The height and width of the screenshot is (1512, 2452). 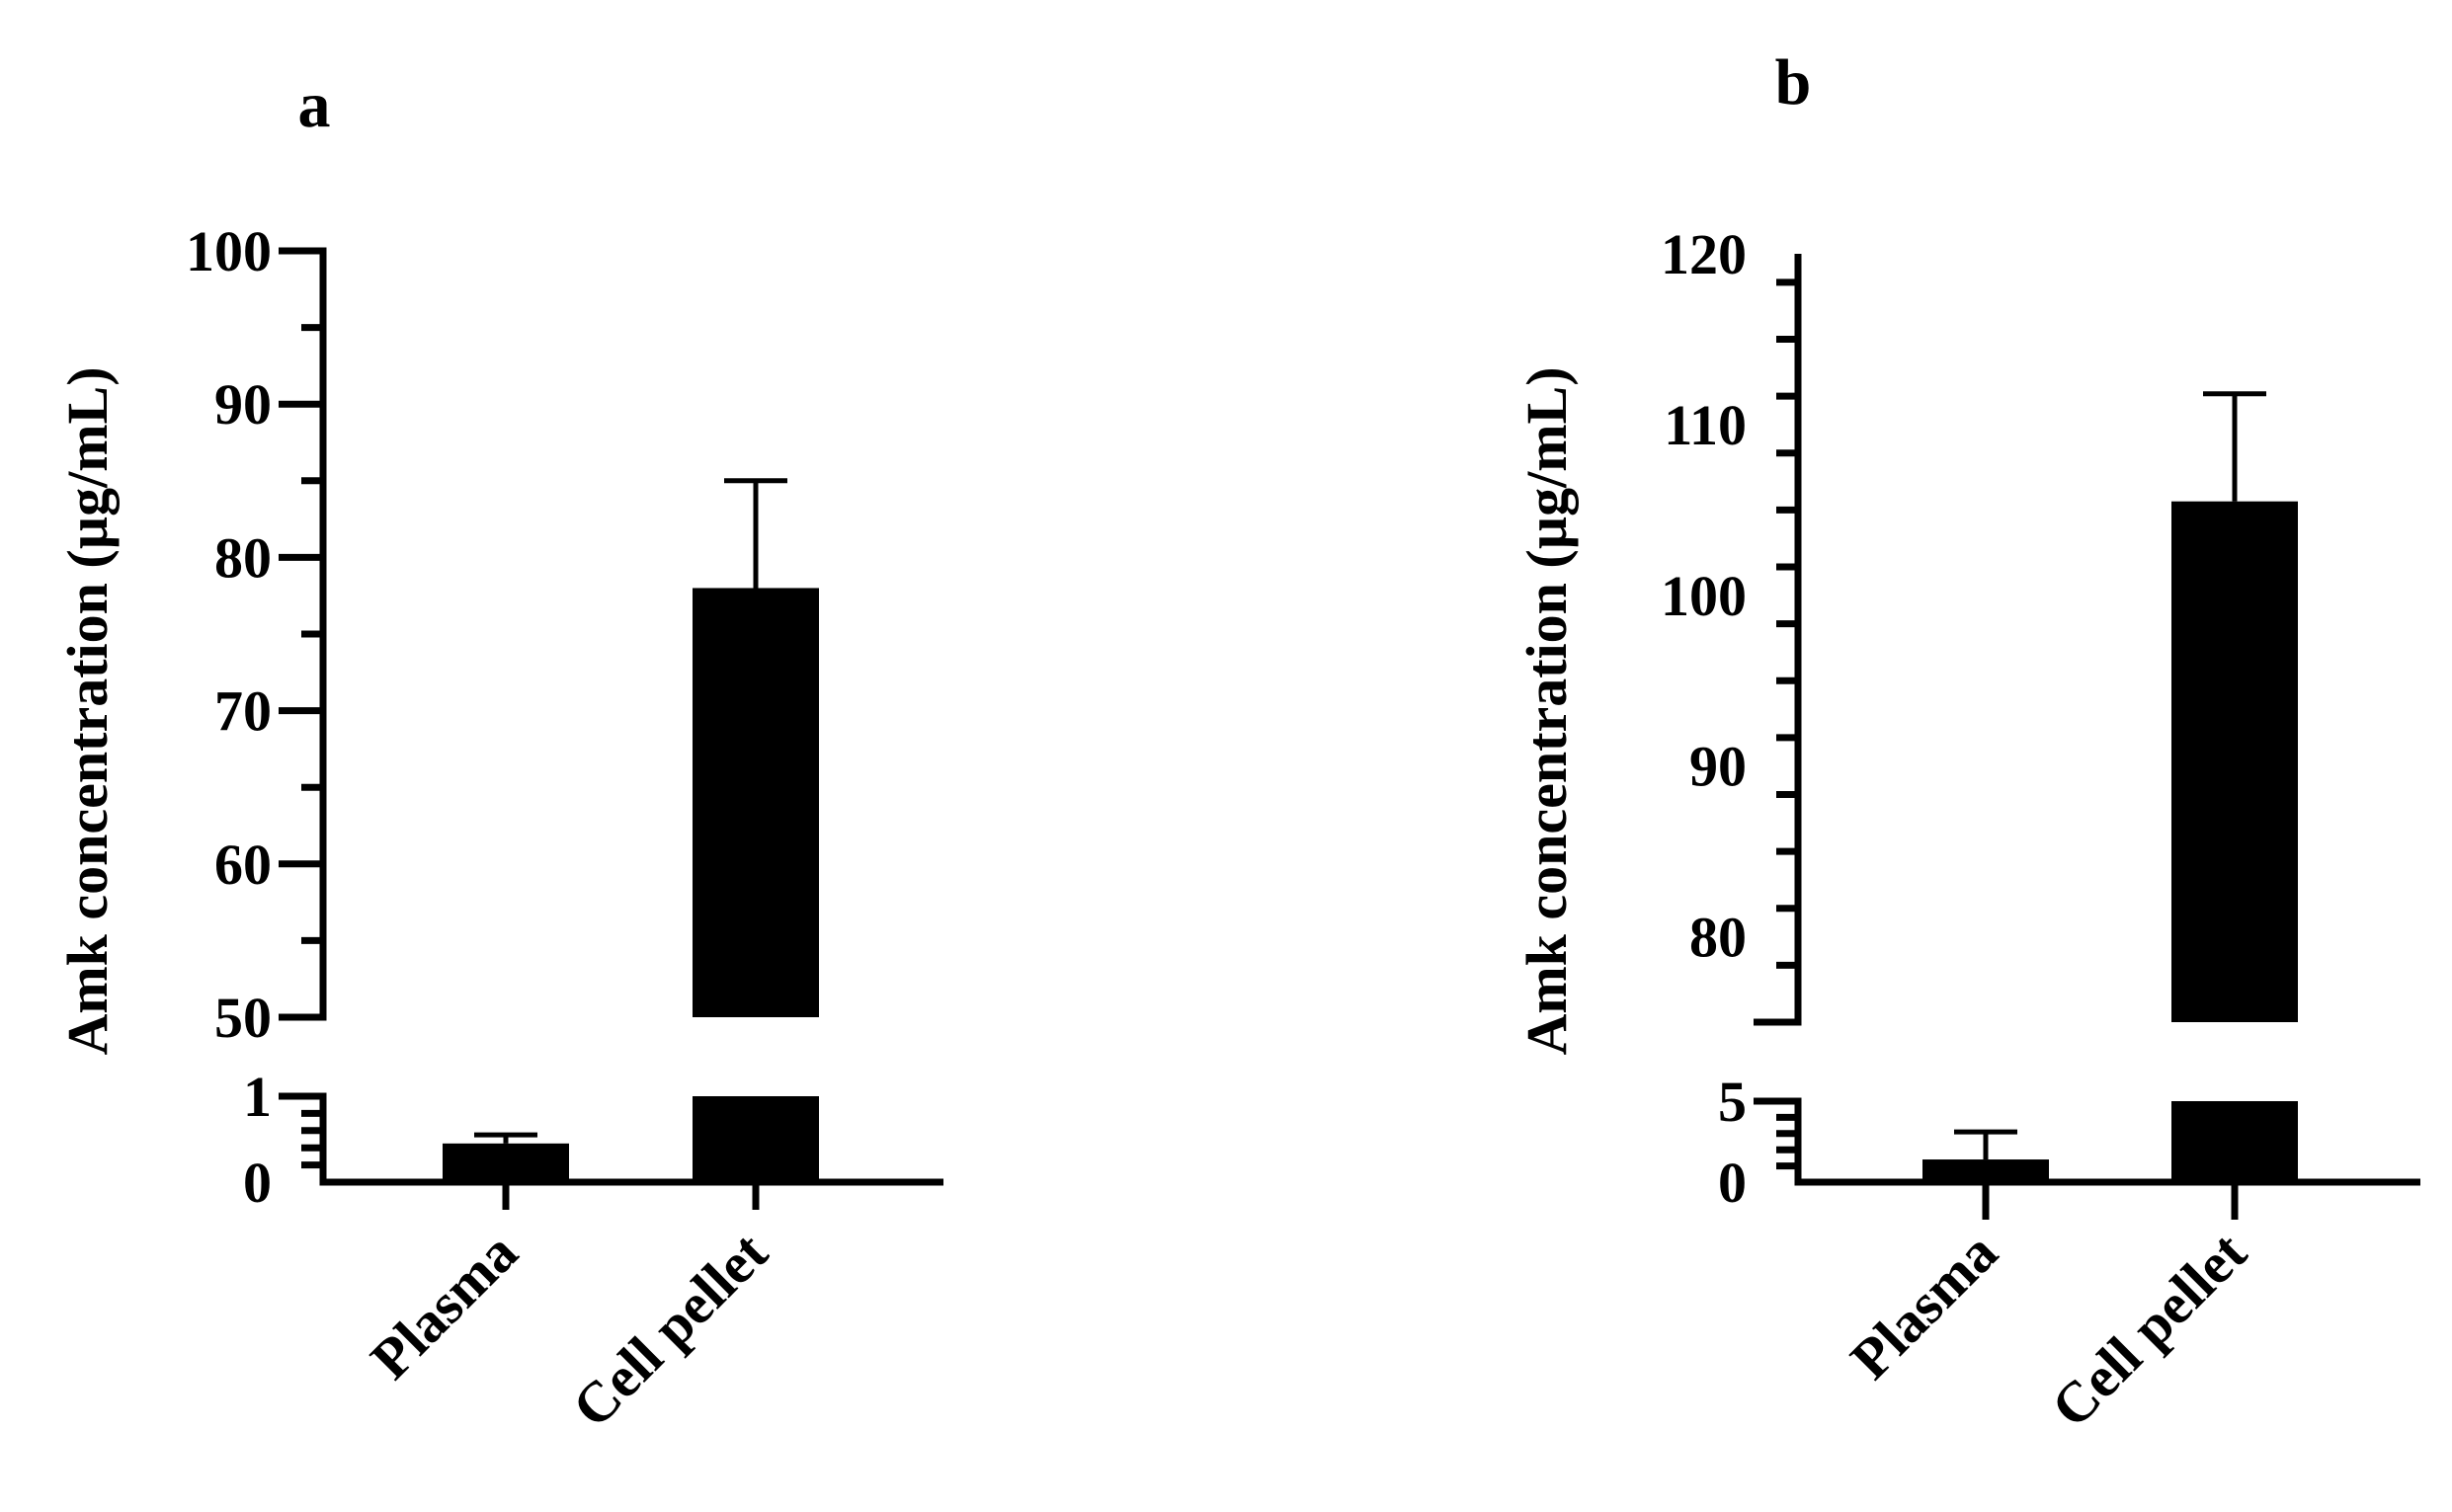 What do you see at coordinates (243, 712) in the screenshot?
I see `panel-a-y-tick-label: 70` at bounding box center [243, 712].